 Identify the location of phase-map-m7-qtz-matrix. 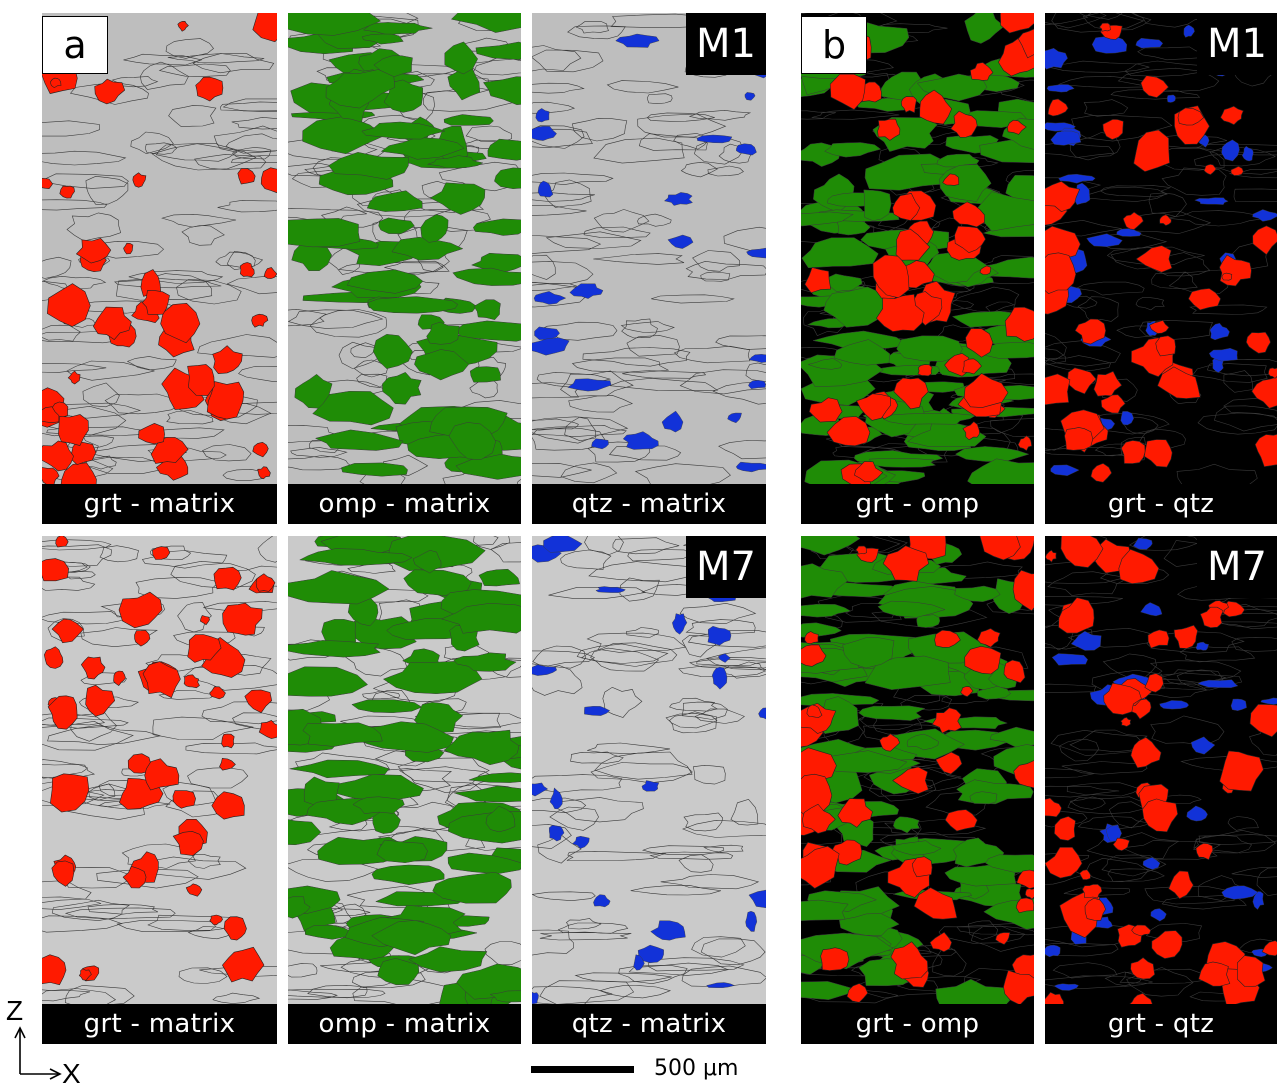
(649, 770).